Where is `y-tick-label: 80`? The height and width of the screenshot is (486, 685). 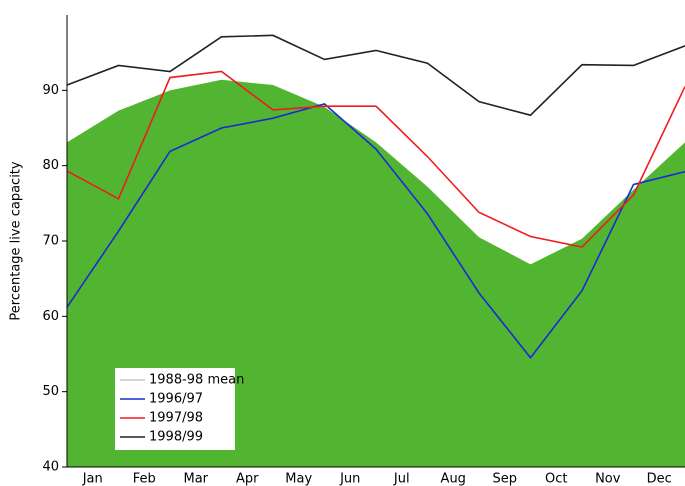 y-tick-label: 80 is located at coordinates (50, 165).